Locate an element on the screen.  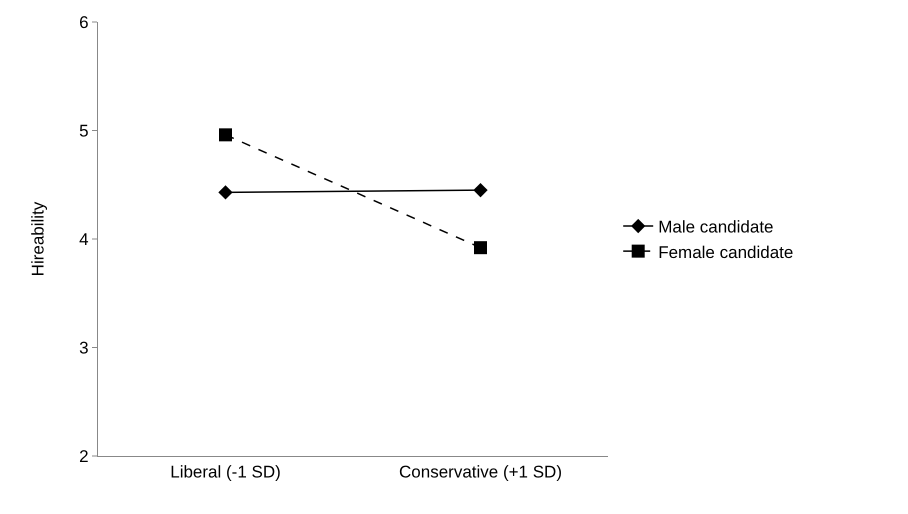
legend-label: Female candidate is located at coordinates (726, 252).